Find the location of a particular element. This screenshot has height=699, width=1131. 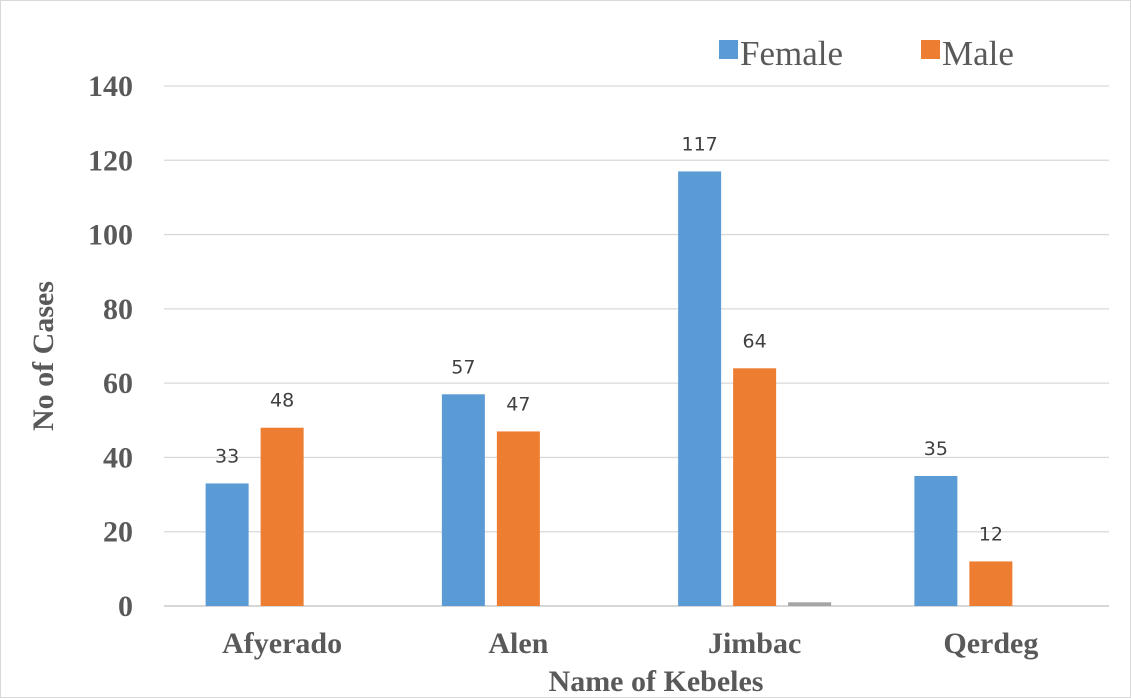

legend: Female Male is located at coordinates (866, 53).